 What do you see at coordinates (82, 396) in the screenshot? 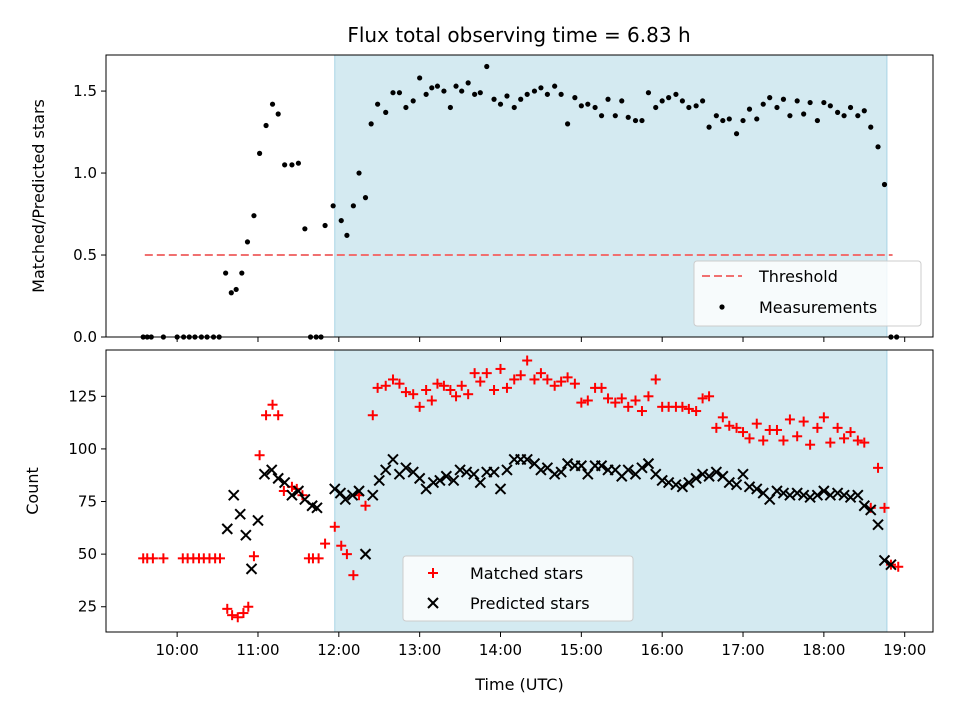
I see `y-tick-label: 125` at bounding box center [82, 396].